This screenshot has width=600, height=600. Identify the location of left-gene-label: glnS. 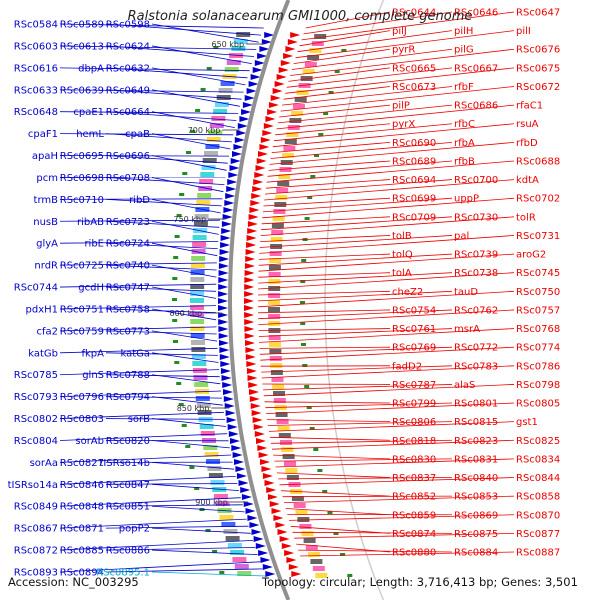
(93, 375).